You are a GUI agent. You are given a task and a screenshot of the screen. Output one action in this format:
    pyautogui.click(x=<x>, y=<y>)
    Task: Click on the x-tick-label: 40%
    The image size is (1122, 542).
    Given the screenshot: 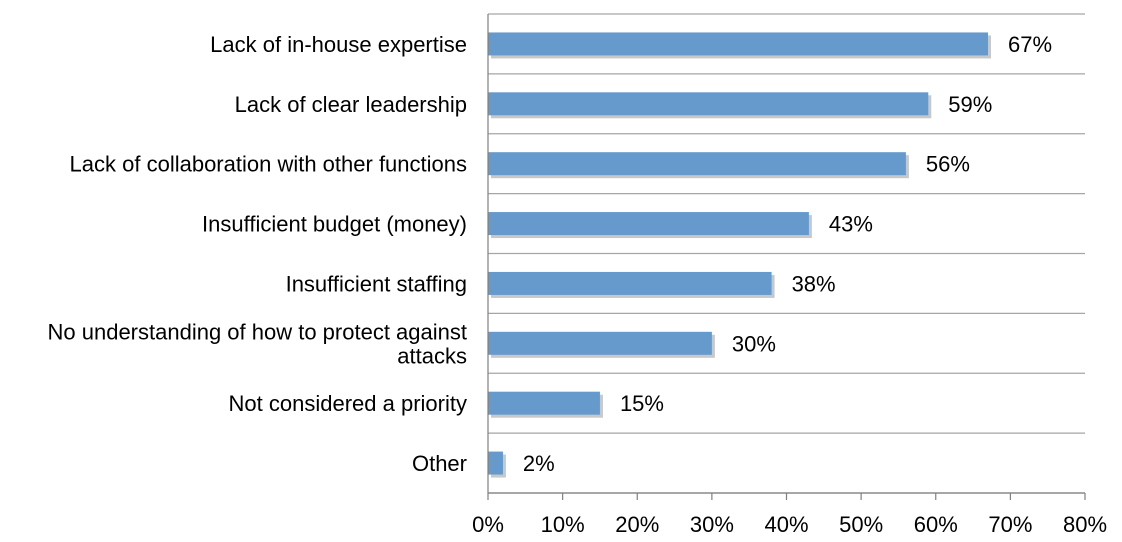 What is the action you would take?
    pyautogui.click(x=786, y=524)
    